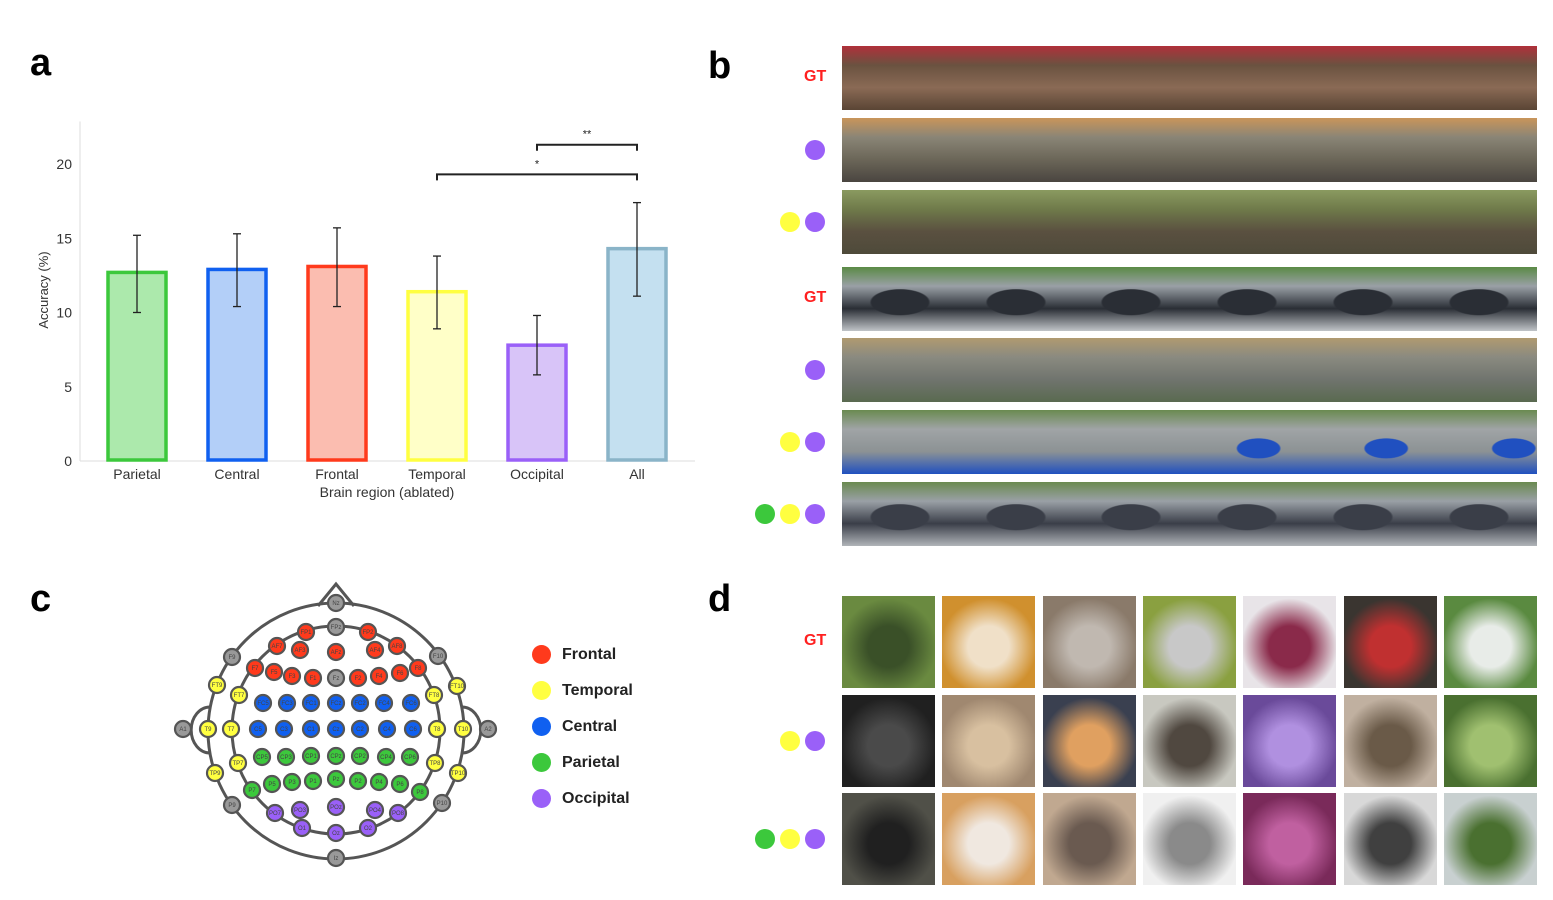 This screenshot has height=900, width=1553. Describe the element at coordinates (337, 474) in the screenshot. I see `x-tick-label: Frontal` at that location.